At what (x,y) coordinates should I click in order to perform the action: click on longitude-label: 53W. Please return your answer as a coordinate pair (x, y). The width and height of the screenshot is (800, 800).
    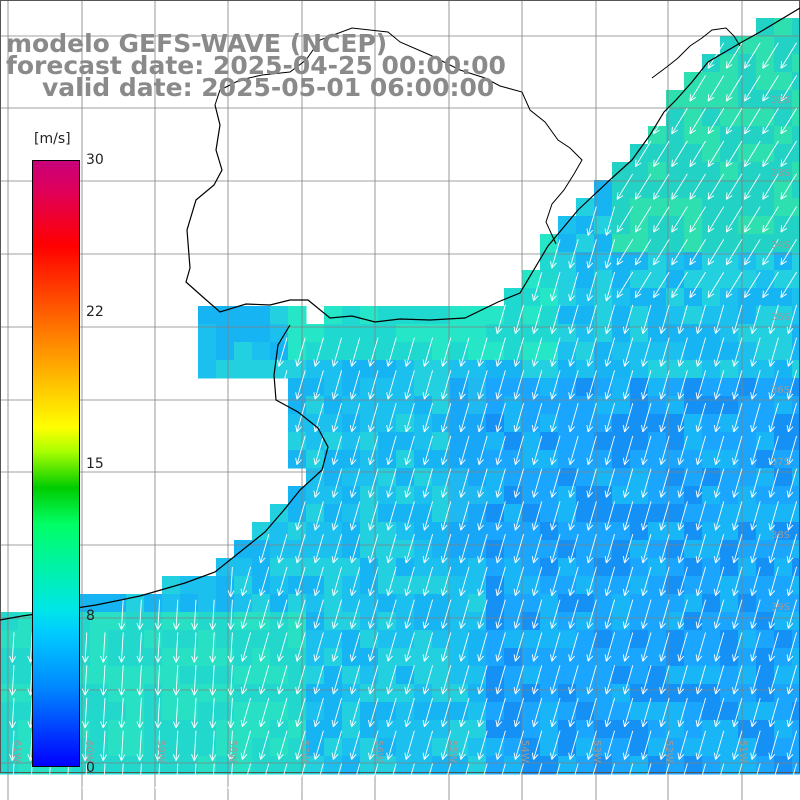
    Looking at the image, I should click on (596, 751).